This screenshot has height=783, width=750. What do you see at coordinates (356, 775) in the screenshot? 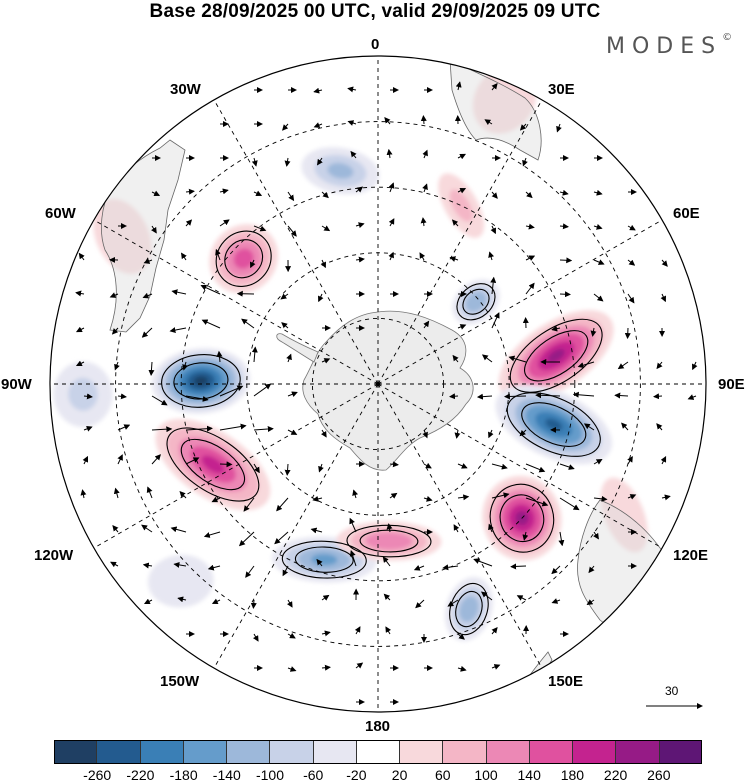
I see `colorbar-tick-label: -20` at bounding box center [356, 775].